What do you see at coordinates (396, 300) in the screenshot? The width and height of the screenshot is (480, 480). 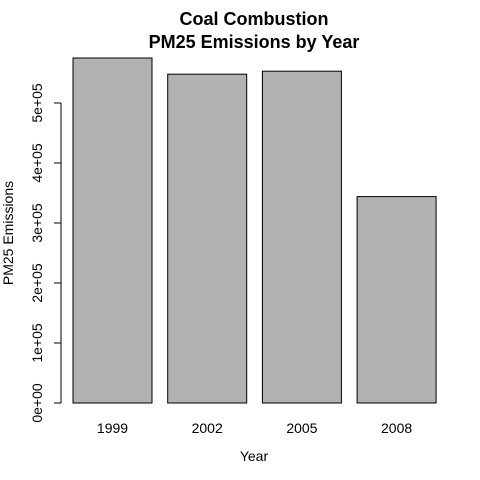 I see `bar-2008` at bounding box center [396, 300].